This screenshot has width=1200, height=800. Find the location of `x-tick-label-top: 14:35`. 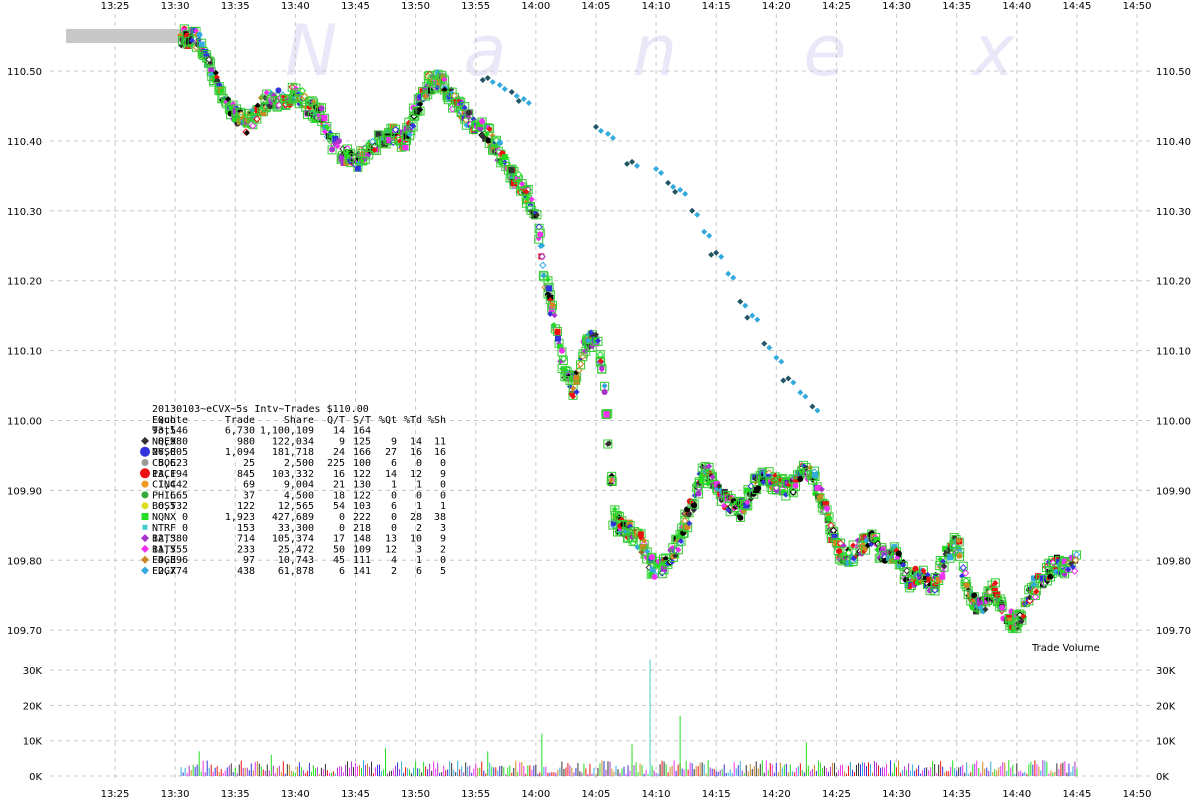

x-tick-label-top: 14:35 is located at coordinates (956, 6).